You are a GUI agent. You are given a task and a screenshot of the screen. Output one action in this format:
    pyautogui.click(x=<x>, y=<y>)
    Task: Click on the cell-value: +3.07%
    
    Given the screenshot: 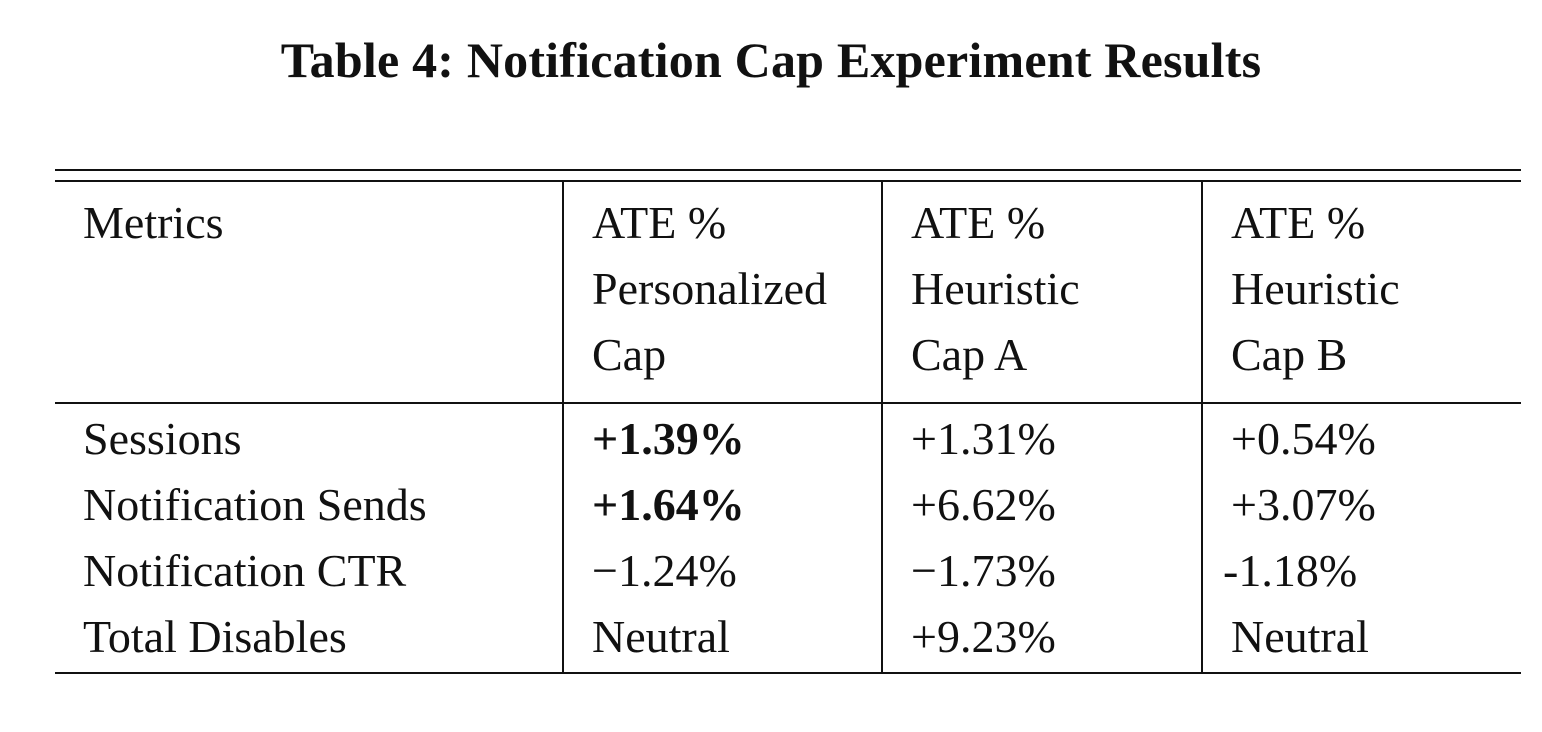 What is the action you would take?
    pyautogui.click(x=1361, y=505)
    